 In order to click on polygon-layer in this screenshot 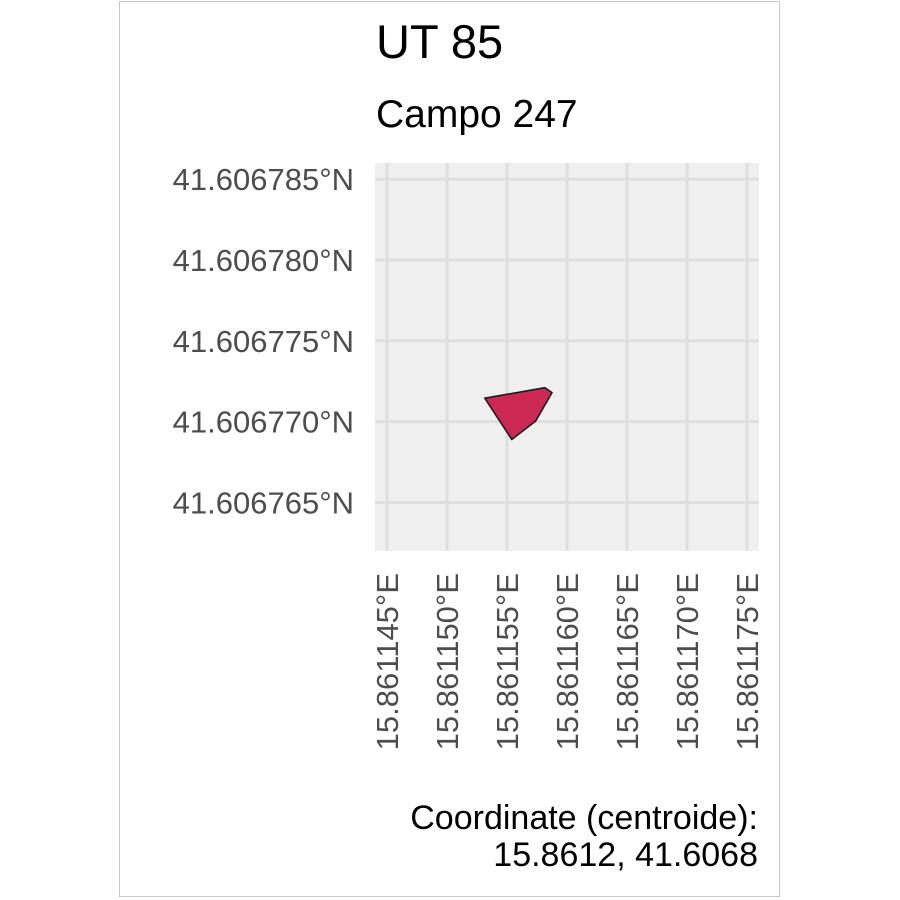, I will do `click(518, 413)`.